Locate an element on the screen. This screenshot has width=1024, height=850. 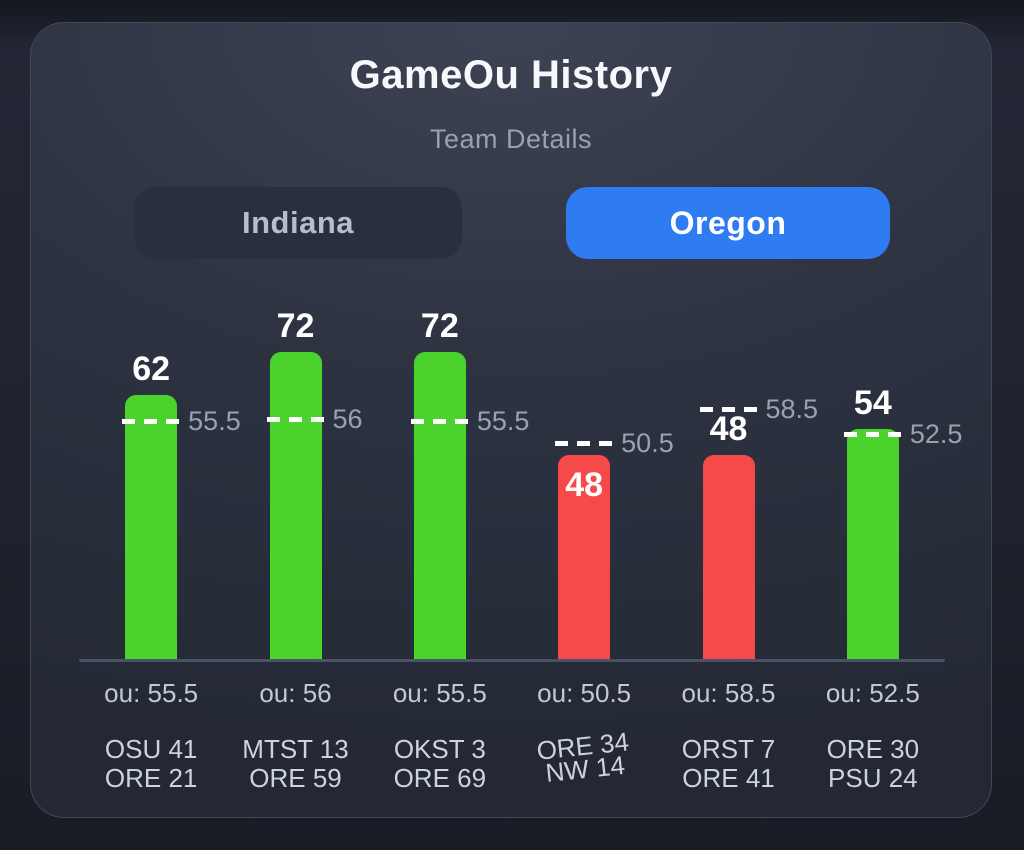
x-axis-line is located at coordinates (512, 660).